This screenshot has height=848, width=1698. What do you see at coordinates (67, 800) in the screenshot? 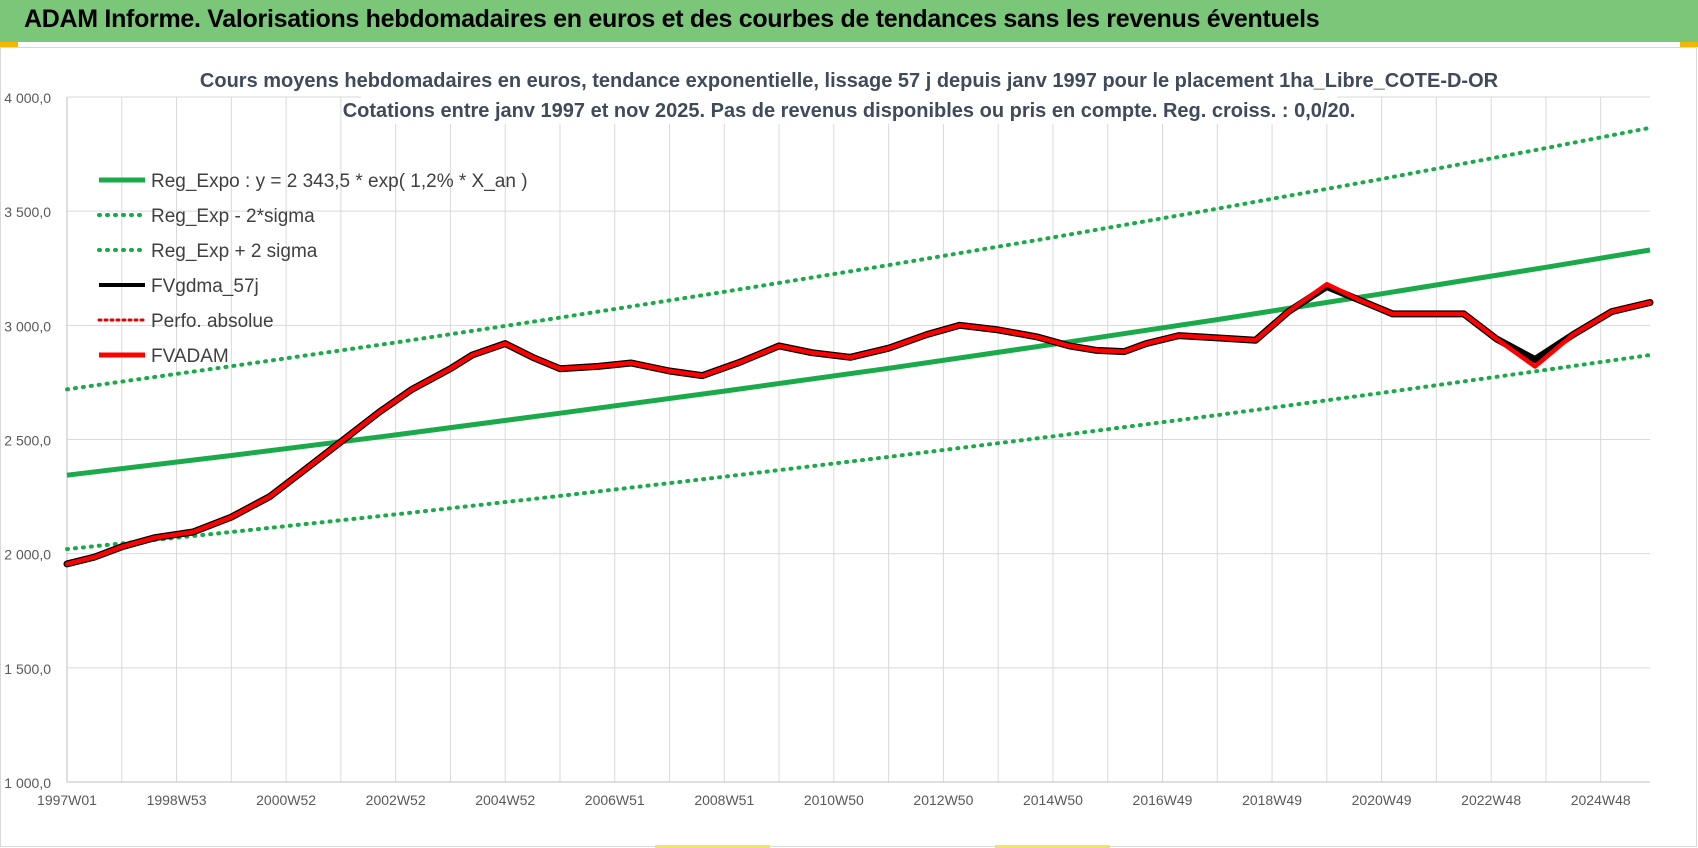
I see `x-tick-label: 1997W01` at bounding box center [67, 800].